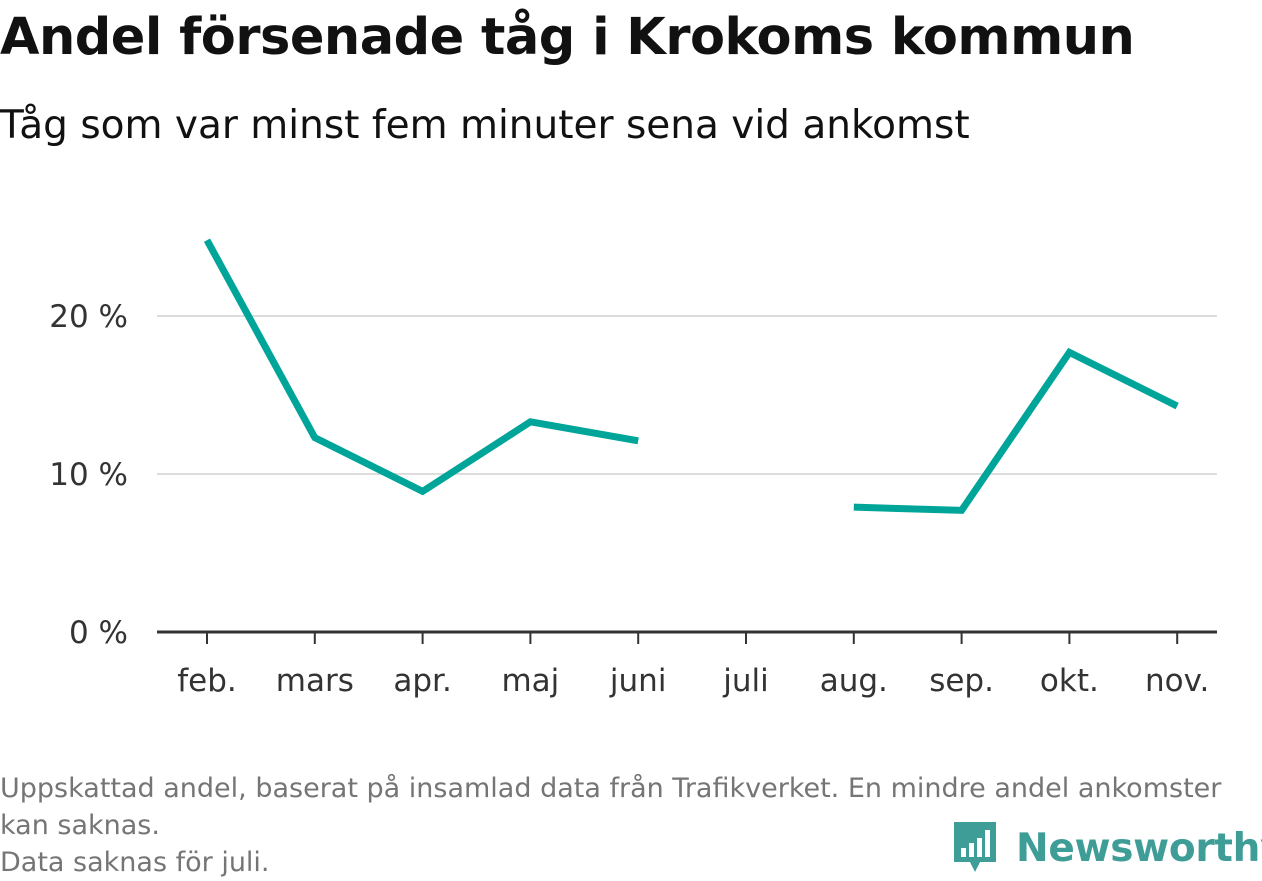 This screenshot has height=881, width=1262. What do you see at coordinates (88, 317) in the screenshot?
I see `y-tick-label: 20 %` at bounding box center [88, 317].